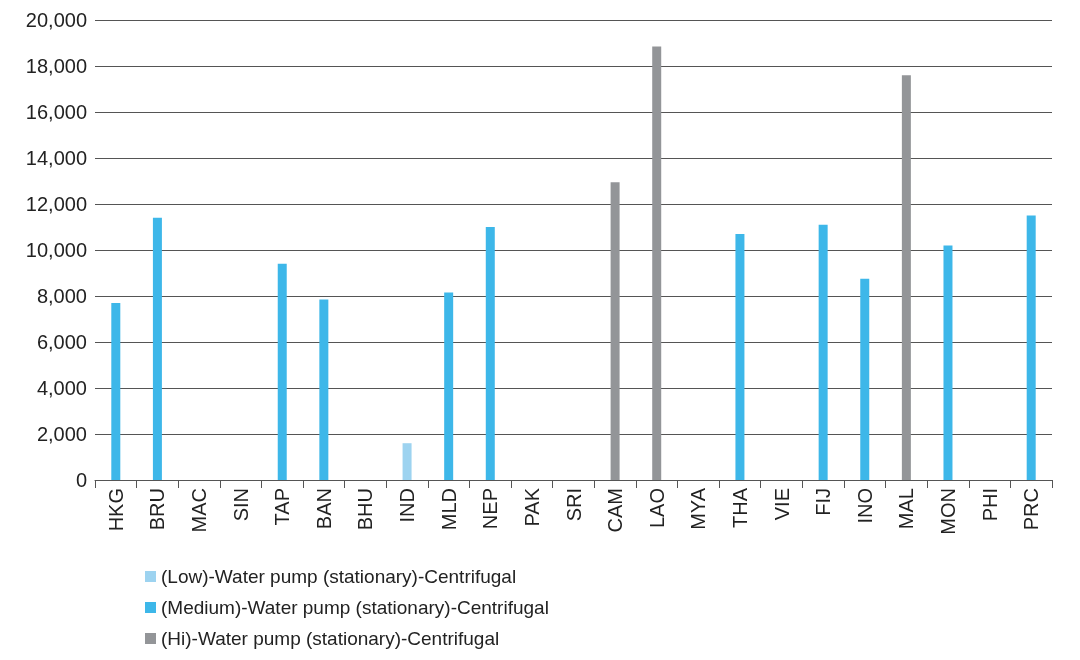  What do you see at coordinates (61, 296) in the screenshot?
I see `y-tick-label: 8,000` at bounding box center [61, 296].